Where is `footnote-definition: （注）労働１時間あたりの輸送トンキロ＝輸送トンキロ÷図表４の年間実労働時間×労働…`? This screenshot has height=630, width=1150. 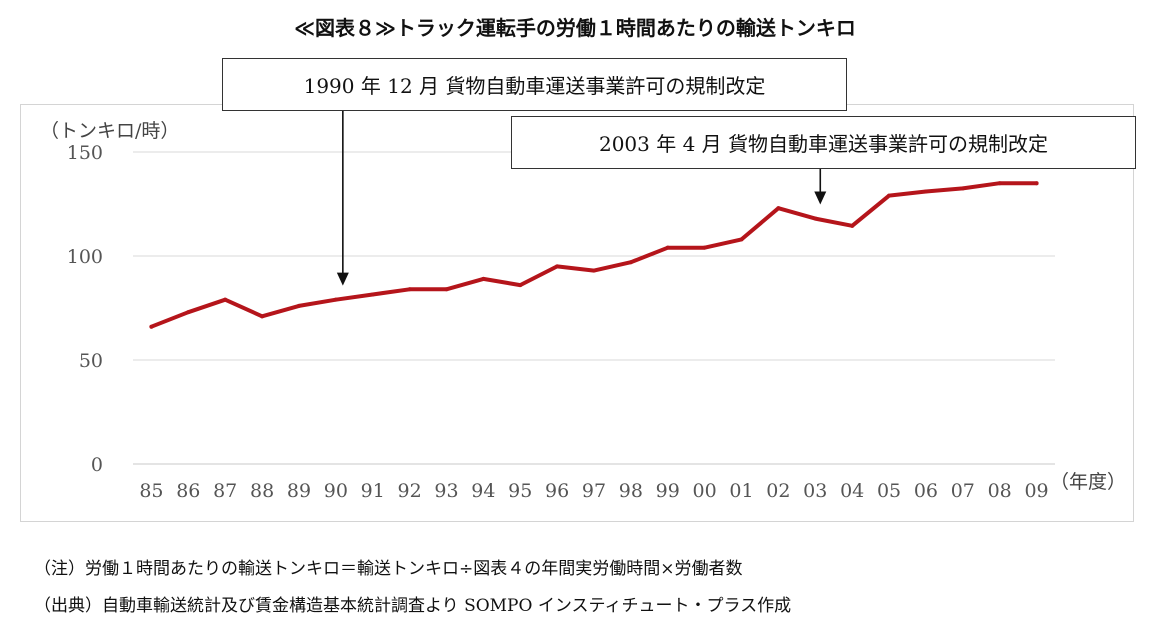
footnote-definition: （注）労働１時間あたりの輸送トンキロ＝輸送トンキロ÷図表４の年間実労働時間×労働… is located at coordinates (388, 569).